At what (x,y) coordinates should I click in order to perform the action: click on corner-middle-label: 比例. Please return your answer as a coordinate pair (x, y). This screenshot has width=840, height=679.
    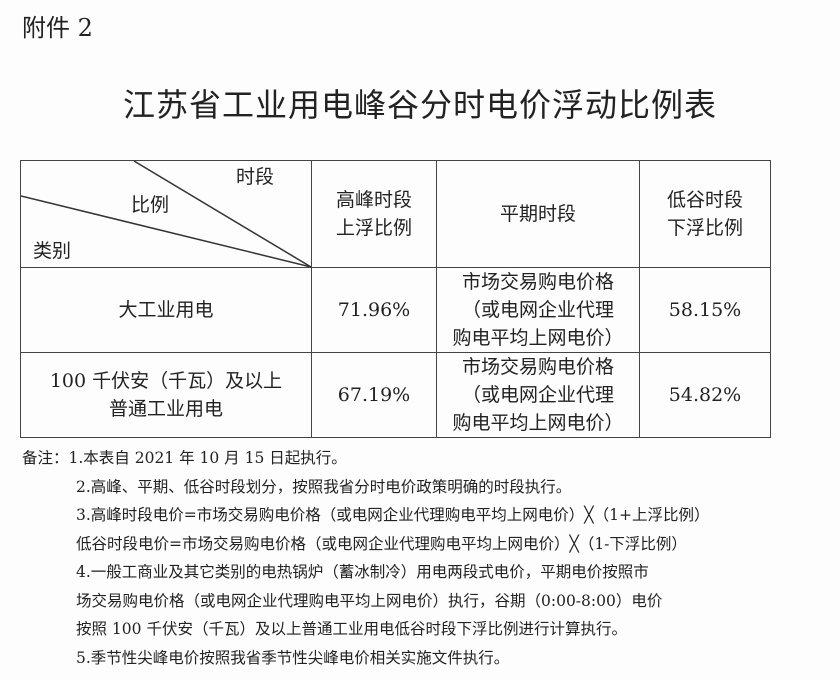
    Looking at the image, I should click on (150, 205).